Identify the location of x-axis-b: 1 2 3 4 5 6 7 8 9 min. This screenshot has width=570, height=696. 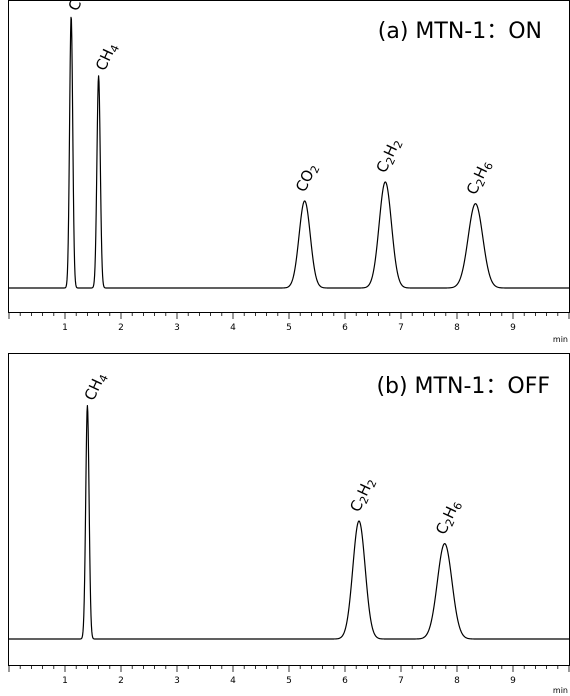
(289, 680).